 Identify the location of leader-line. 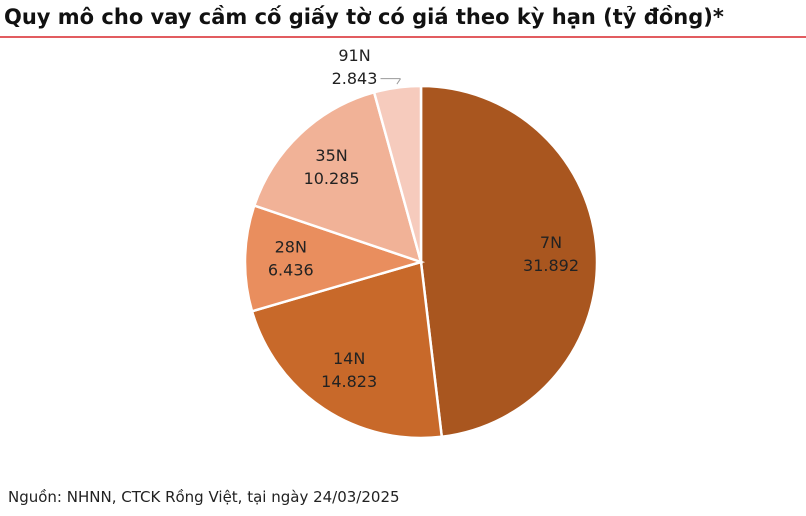
(398, 81).